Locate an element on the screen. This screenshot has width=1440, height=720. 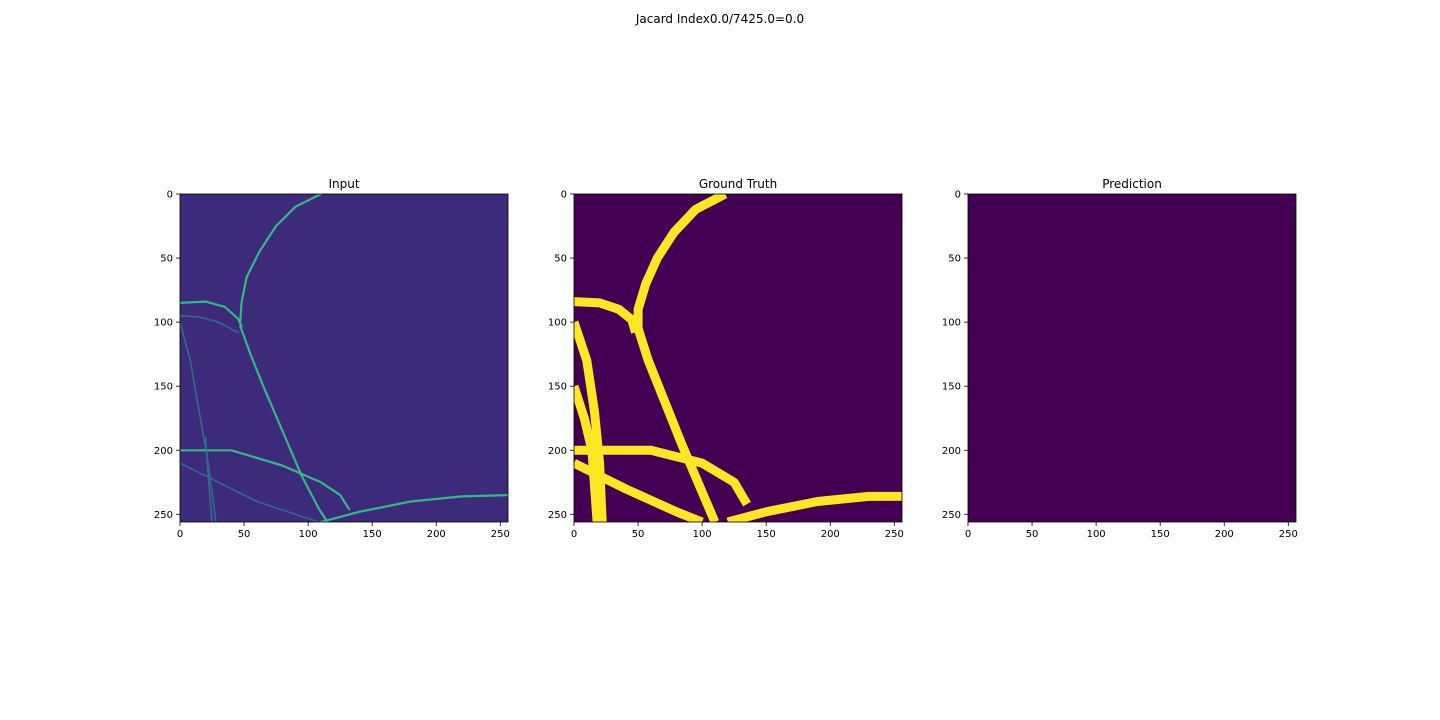
panel-input: 0 50 100 150 200 250 0 50 100 150 200 250 Input is located at coordinates (332, 358).